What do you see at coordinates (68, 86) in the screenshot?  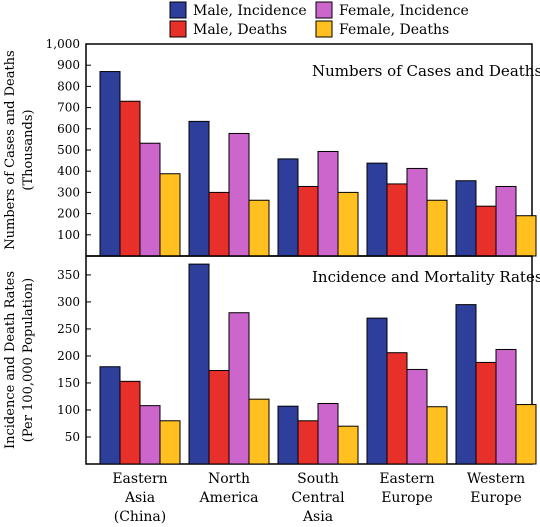 I see `y-tick-label: 800` at bounding box center [68, 86].